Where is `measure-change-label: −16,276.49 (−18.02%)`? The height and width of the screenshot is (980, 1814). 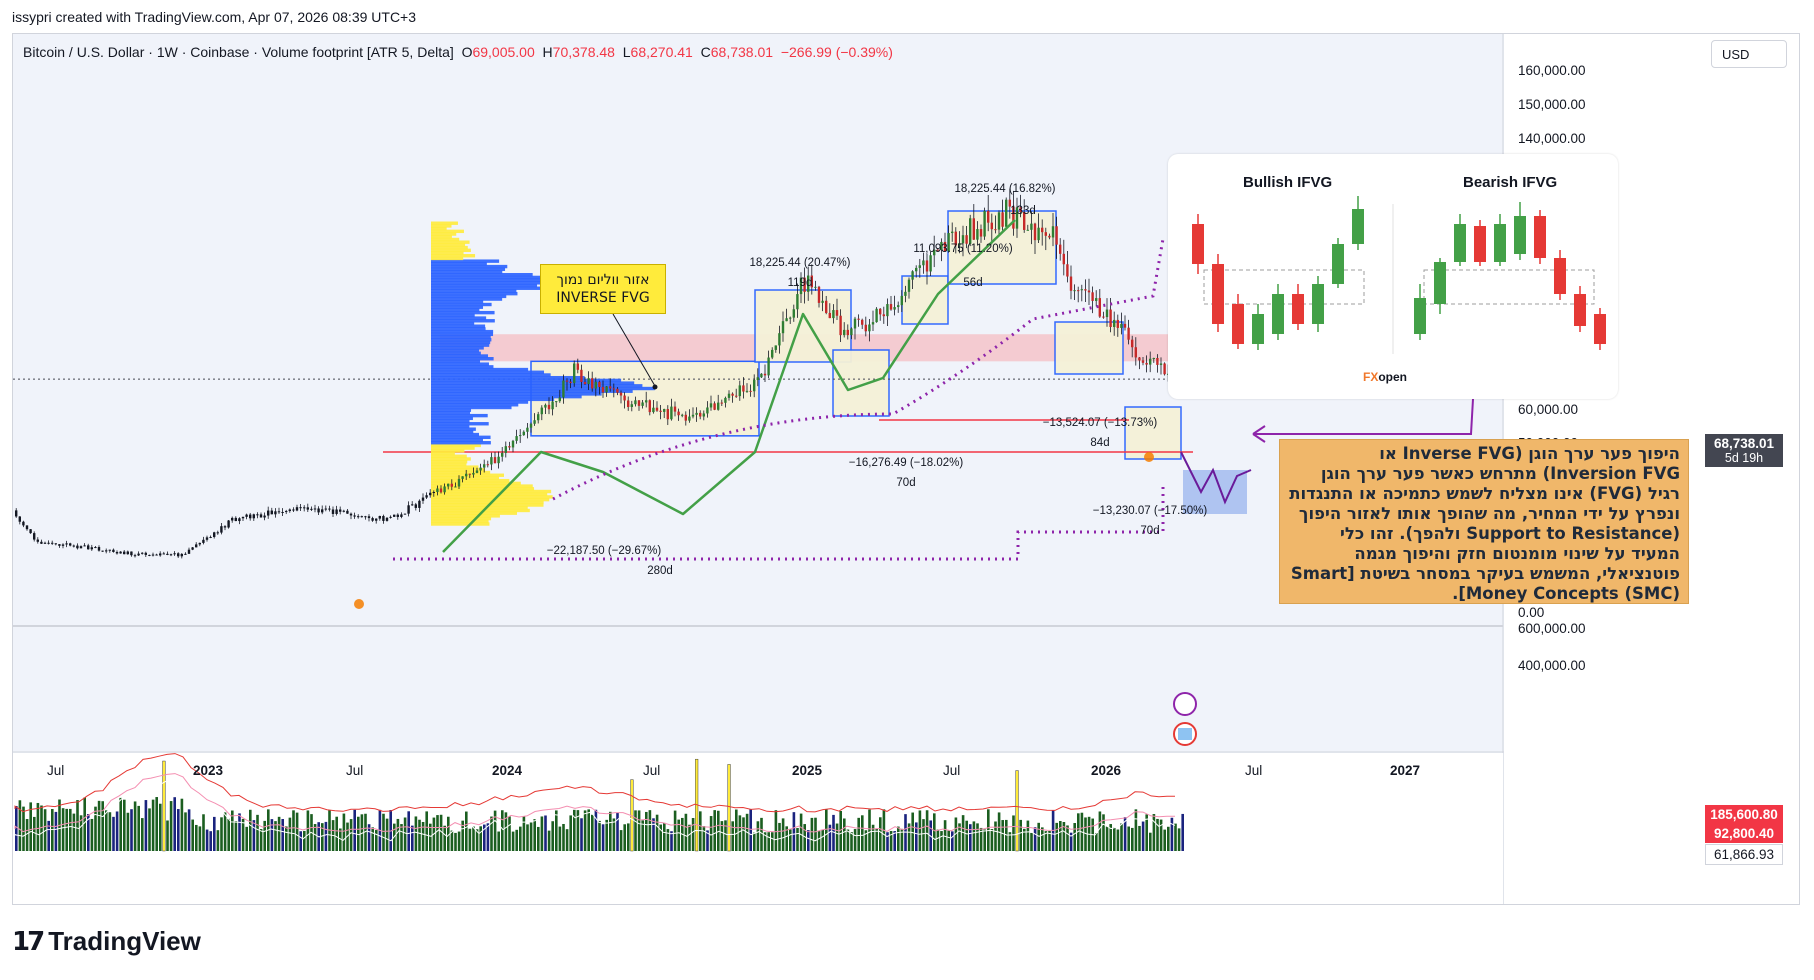
measure-change-label: −16,276.49 (−18.02%) is located at coordinates (906, 463).